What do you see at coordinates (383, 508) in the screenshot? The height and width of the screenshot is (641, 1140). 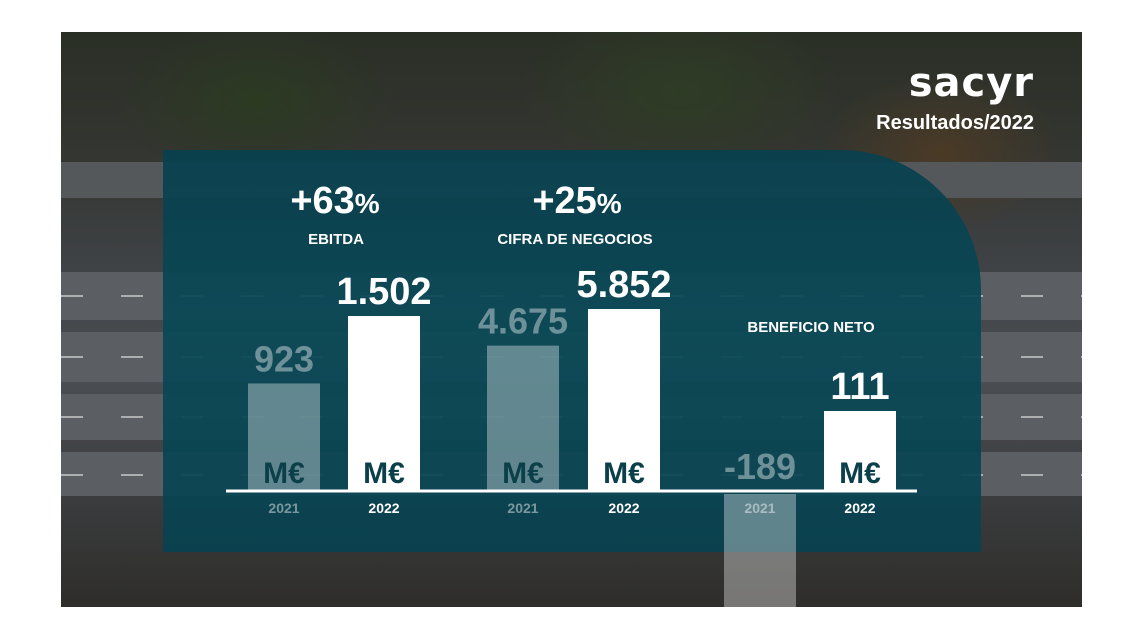 I see `ebitda-year-2022: 2022` at bounding box center [383, 508].